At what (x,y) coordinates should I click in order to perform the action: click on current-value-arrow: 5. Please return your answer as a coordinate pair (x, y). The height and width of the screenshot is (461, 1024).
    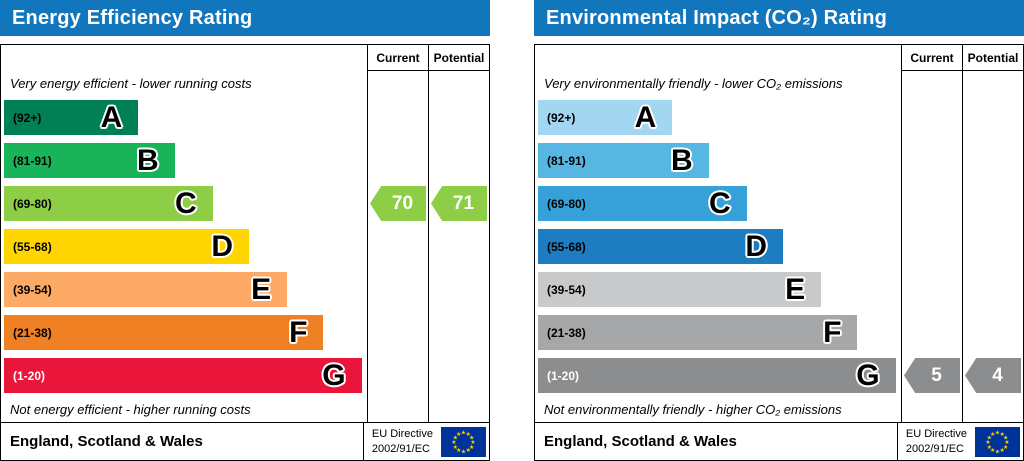
    Looking at the image, I should click on (932, 375).